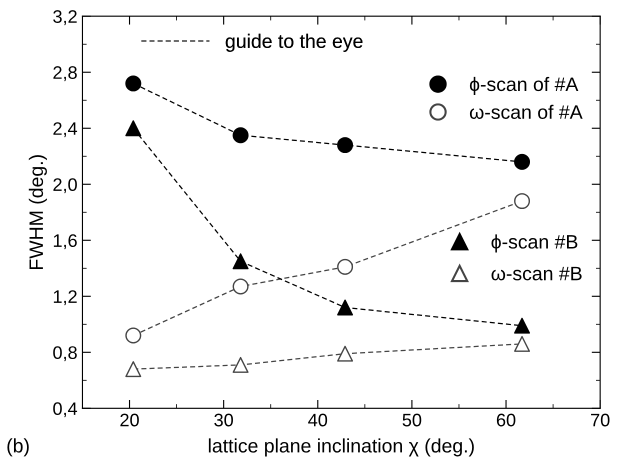  Describe the element at coordinates (65, 130) in the screenshot. I see `y-tick-label: 2,4` at that location.